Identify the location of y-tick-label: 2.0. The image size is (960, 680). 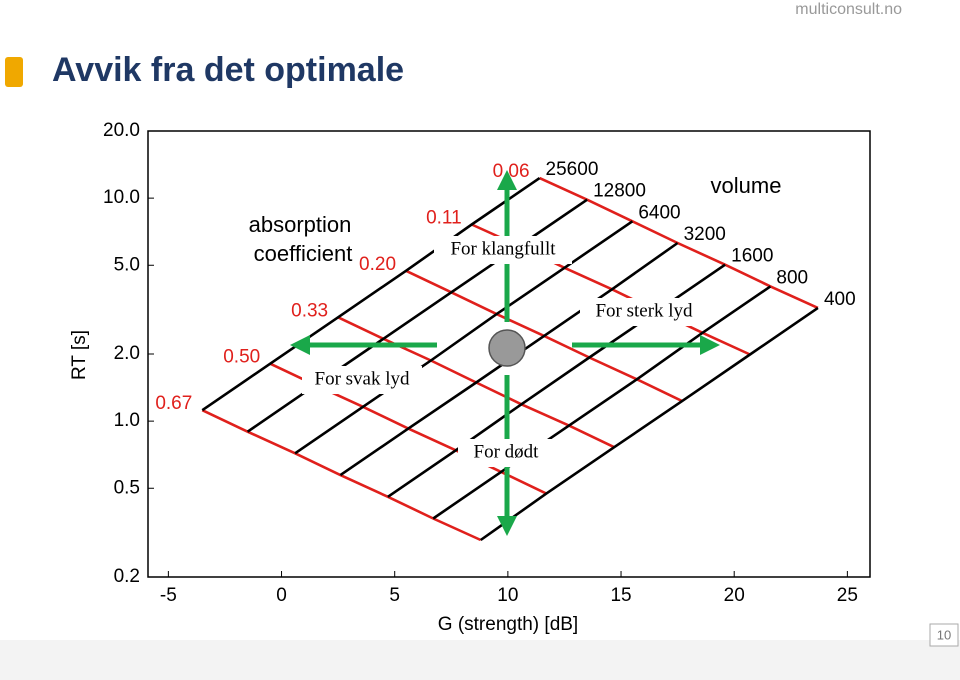
(127, 353).